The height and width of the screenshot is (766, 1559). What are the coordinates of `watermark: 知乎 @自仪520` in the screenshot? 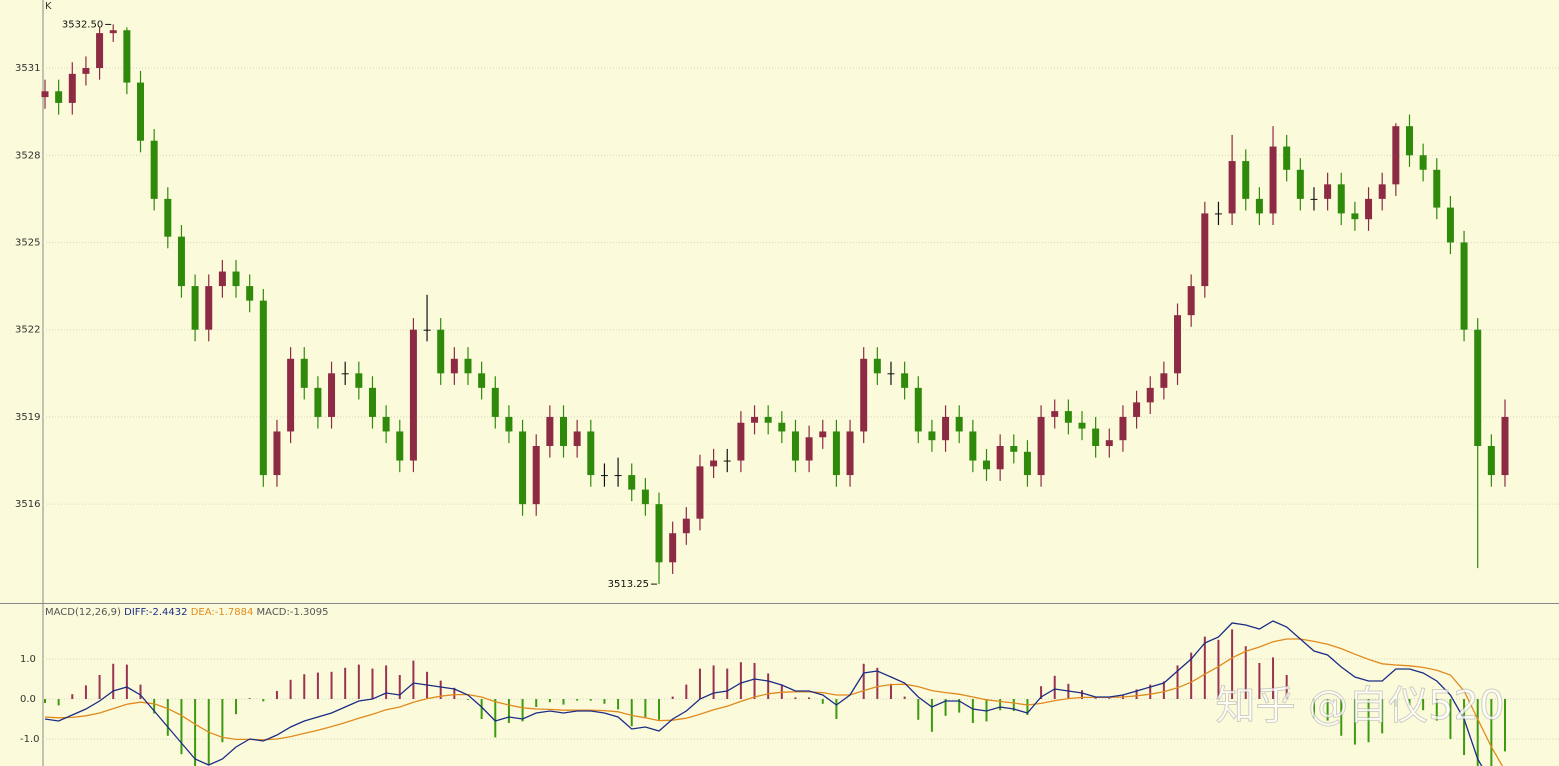 It's located at (1359, 706).